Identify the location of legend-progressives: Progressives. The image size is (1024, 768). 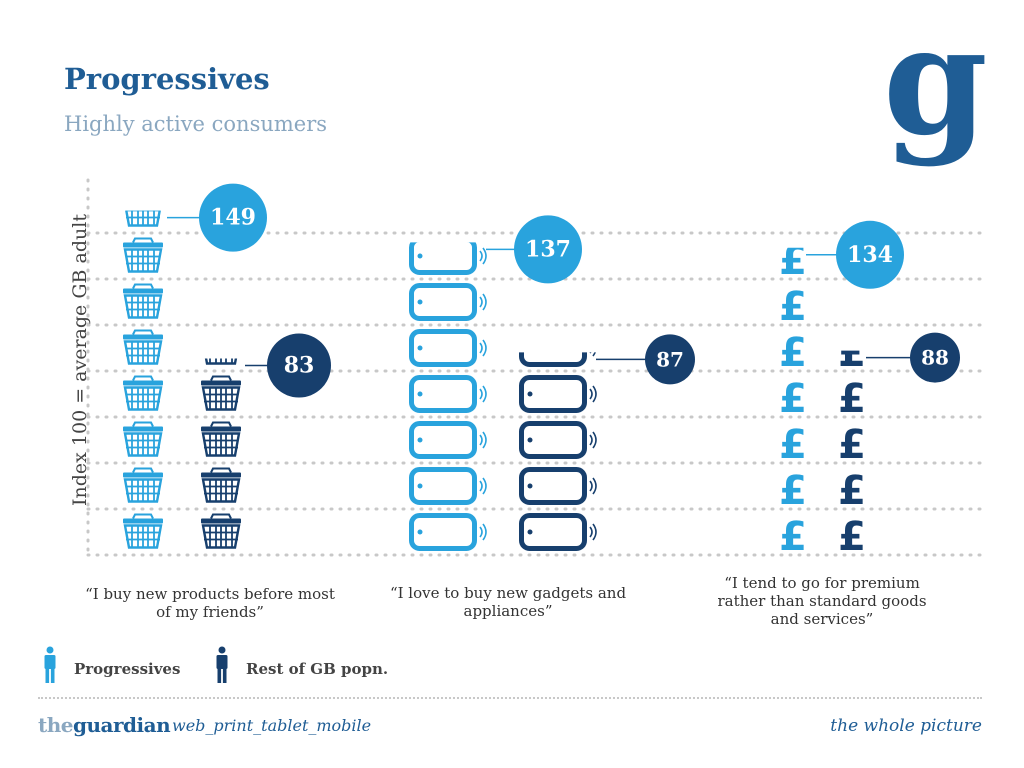
(127, 669).